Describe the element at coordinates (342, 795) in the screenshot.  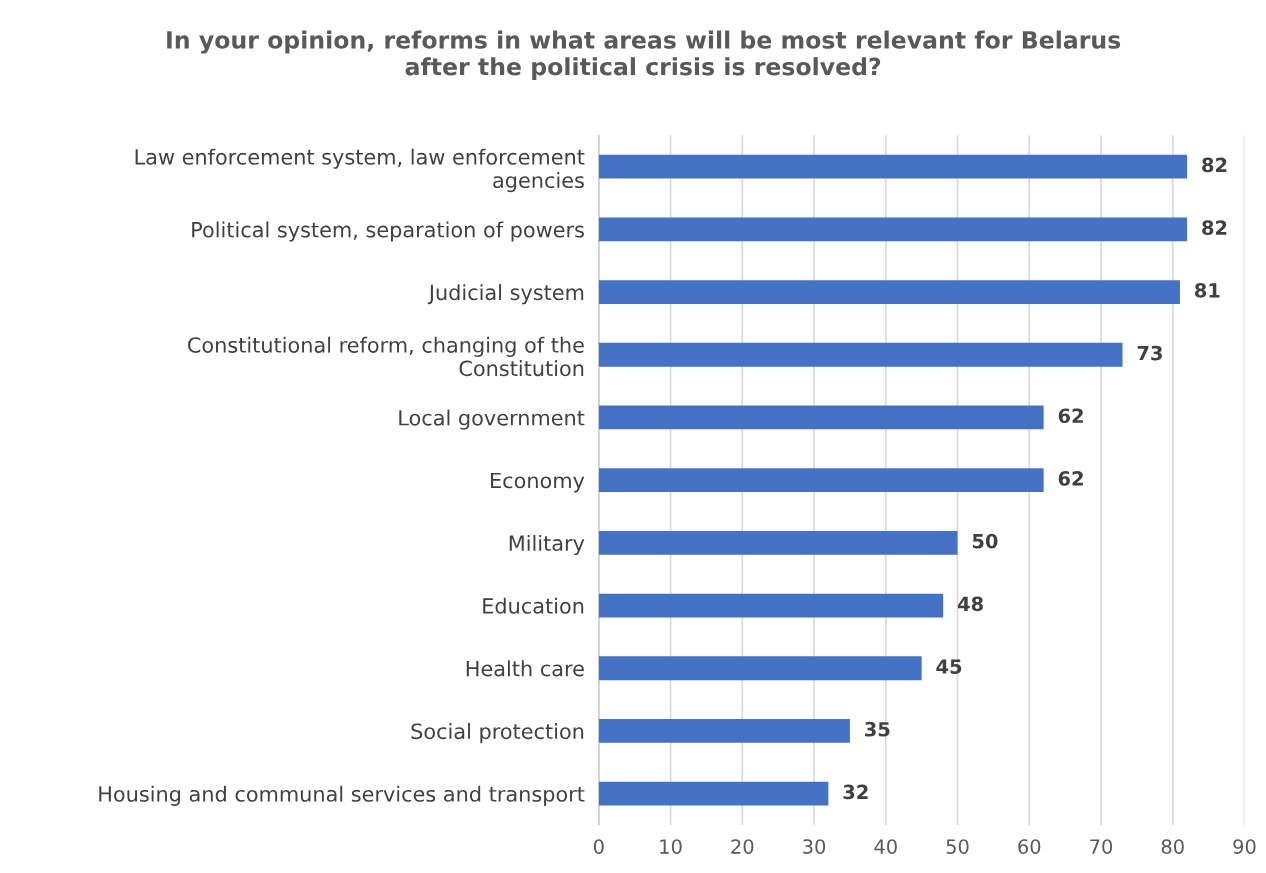
I see `y-tick-label: Housing and communal services and transport` at that location.